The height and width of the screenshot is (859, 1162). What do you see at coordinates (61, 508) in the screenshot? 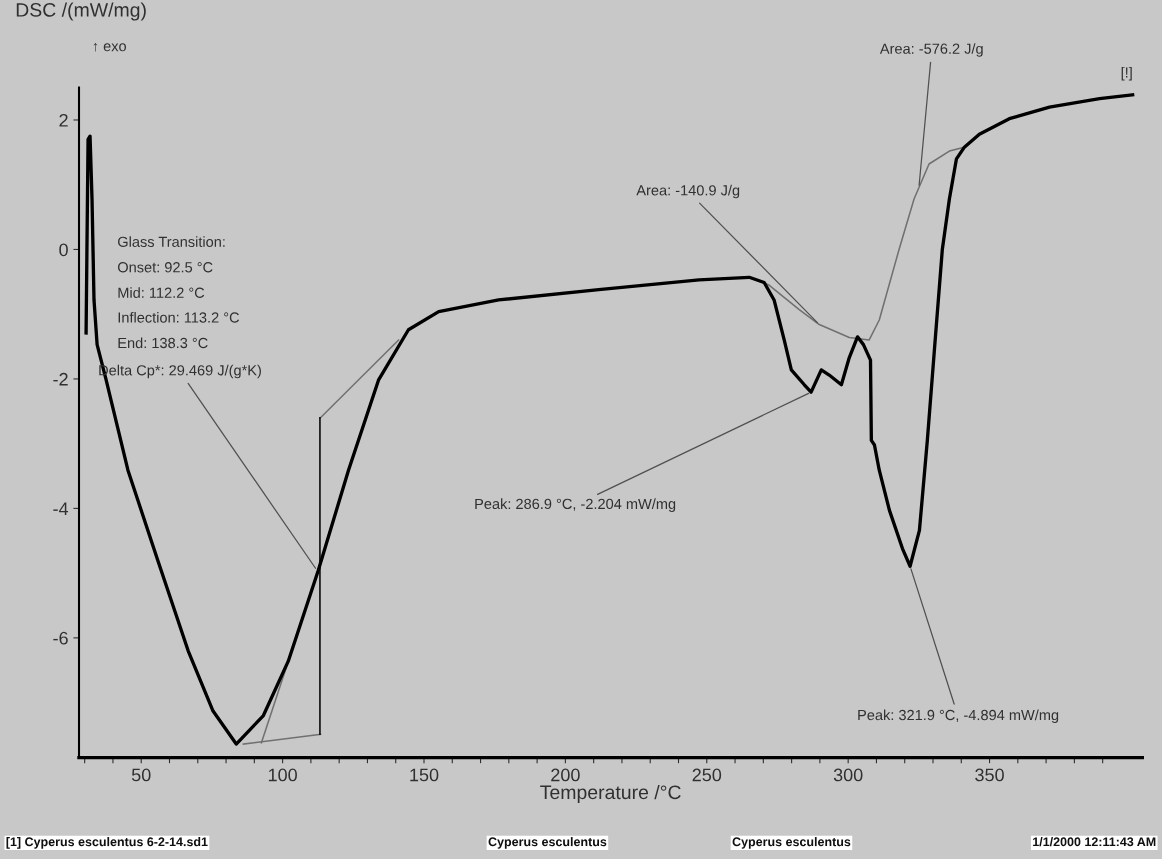
I see `y-tick-label: -4` at bounding box center [61, 508].